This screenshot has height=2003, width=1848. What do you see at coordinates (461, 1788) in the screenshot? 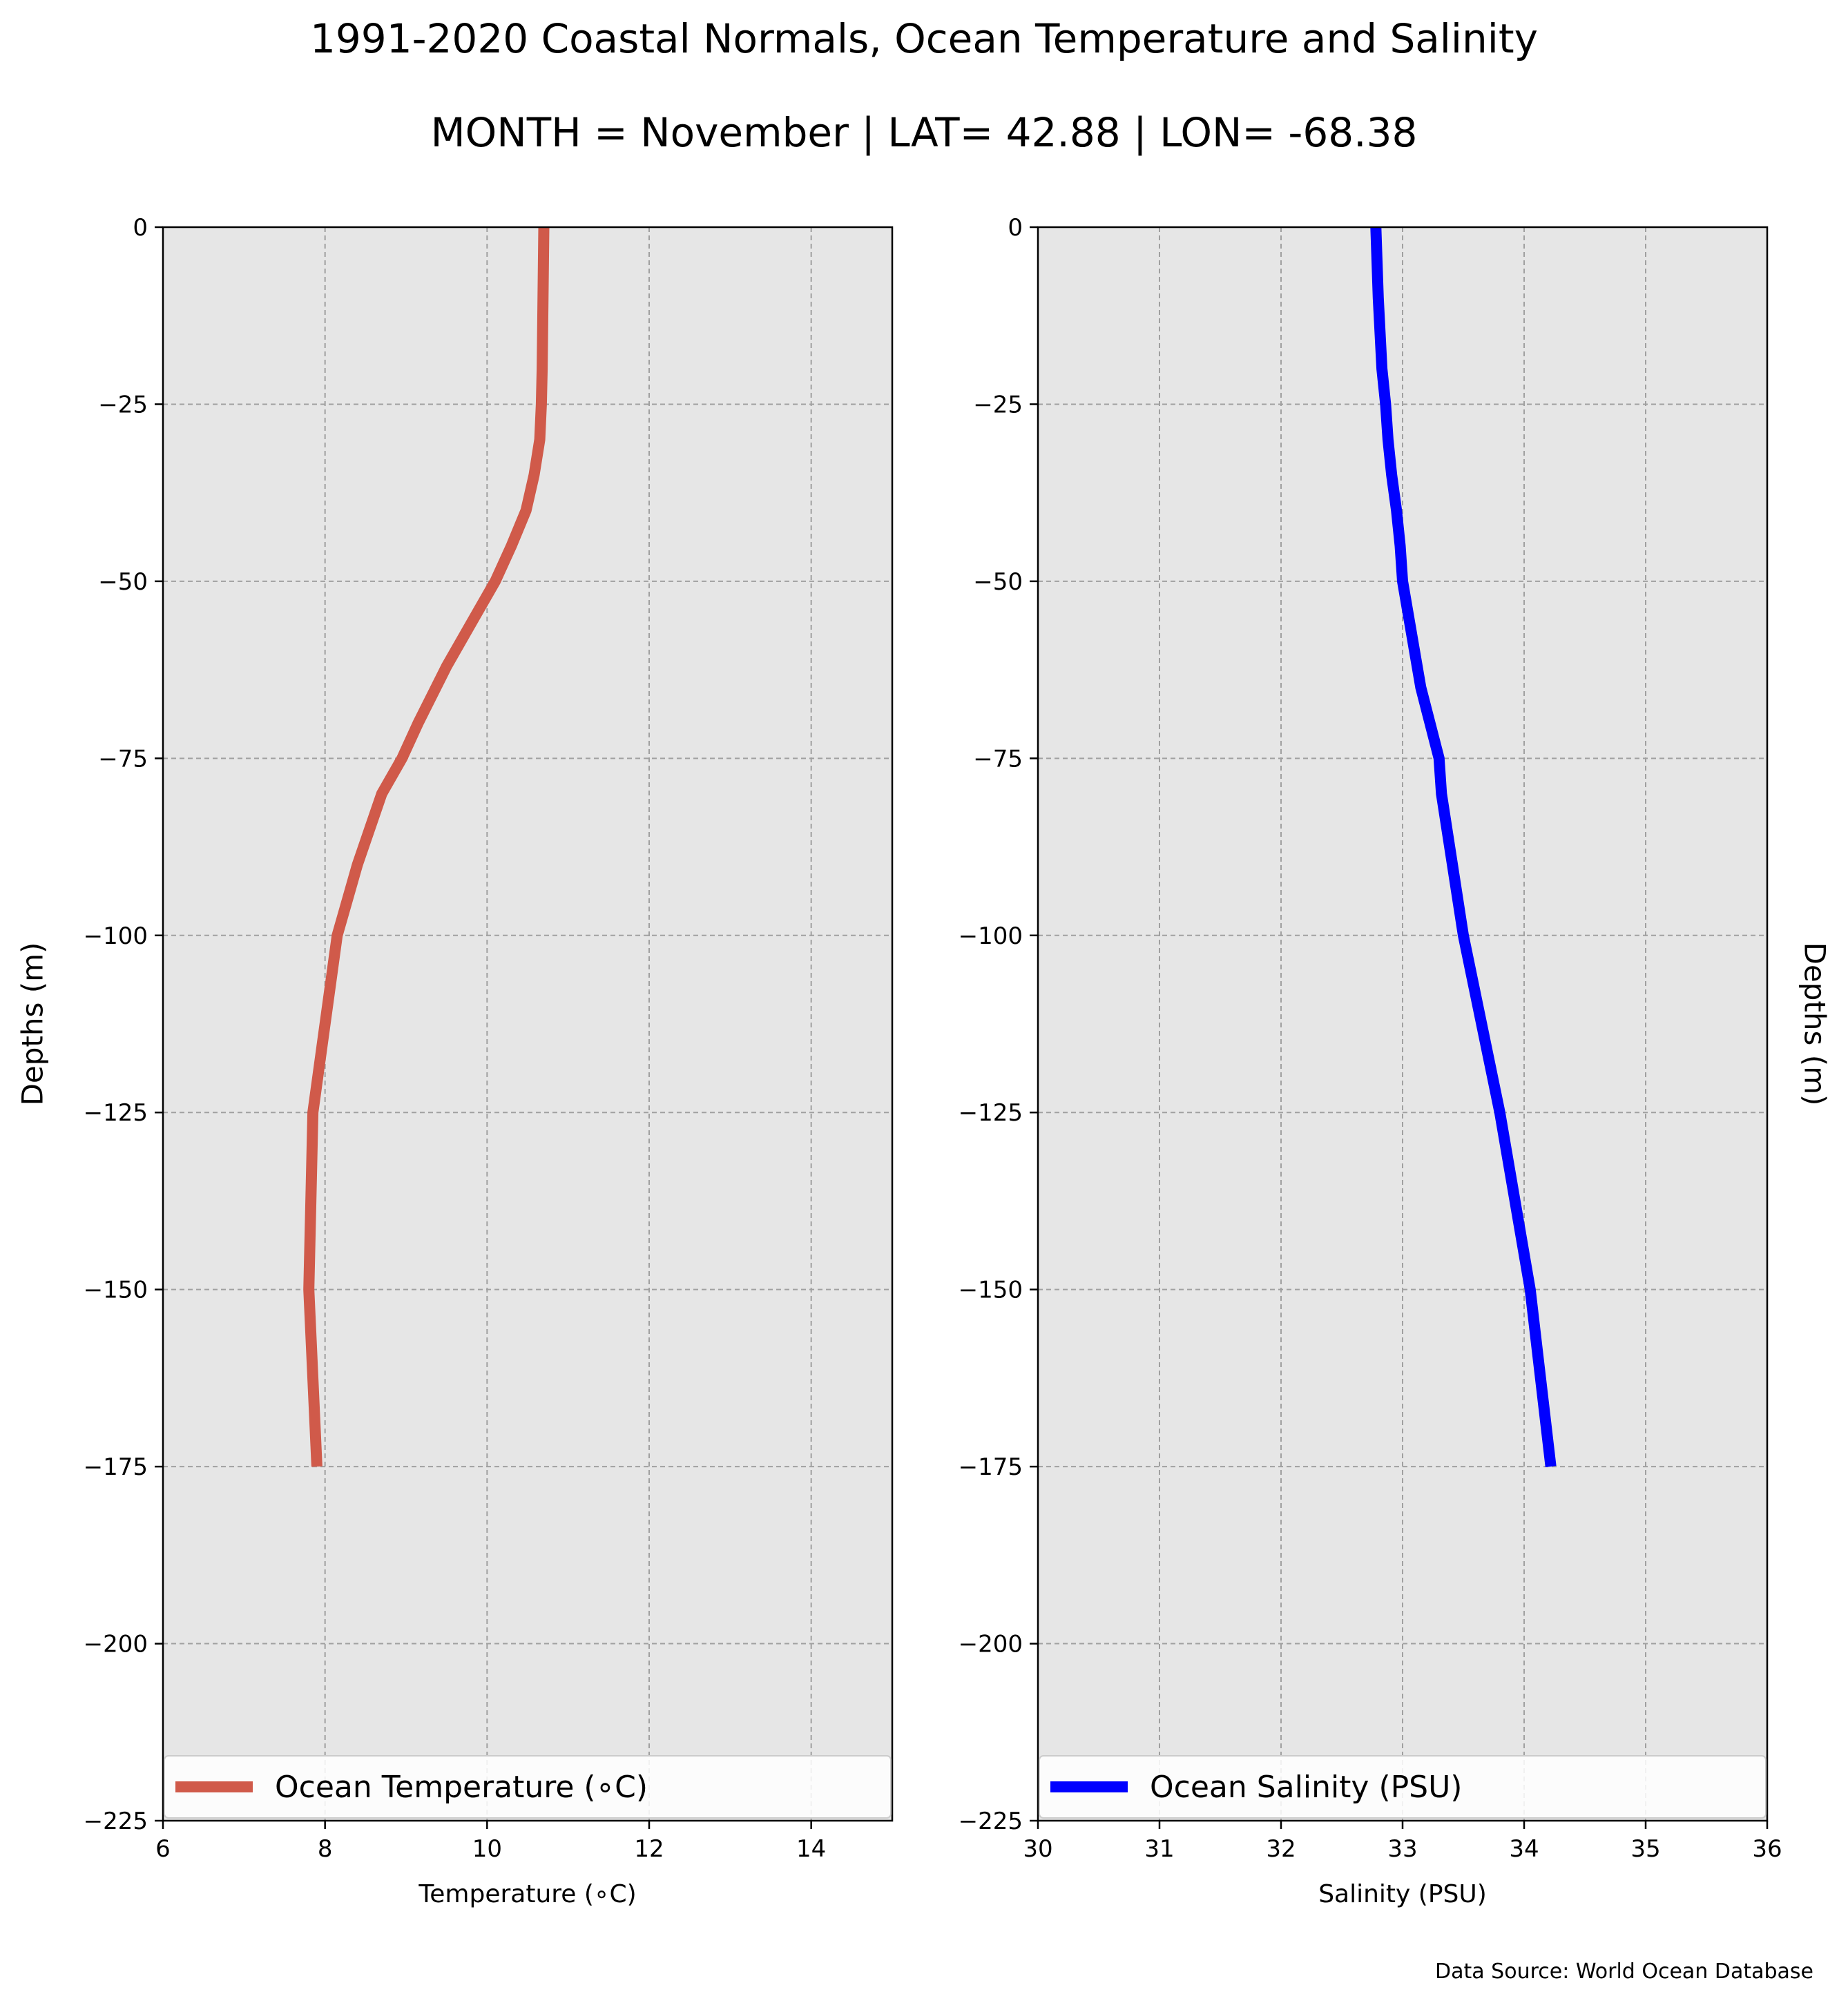
I see `legend-label: Ocean Temperature (∘C)` at bounding box center [461, 1788].